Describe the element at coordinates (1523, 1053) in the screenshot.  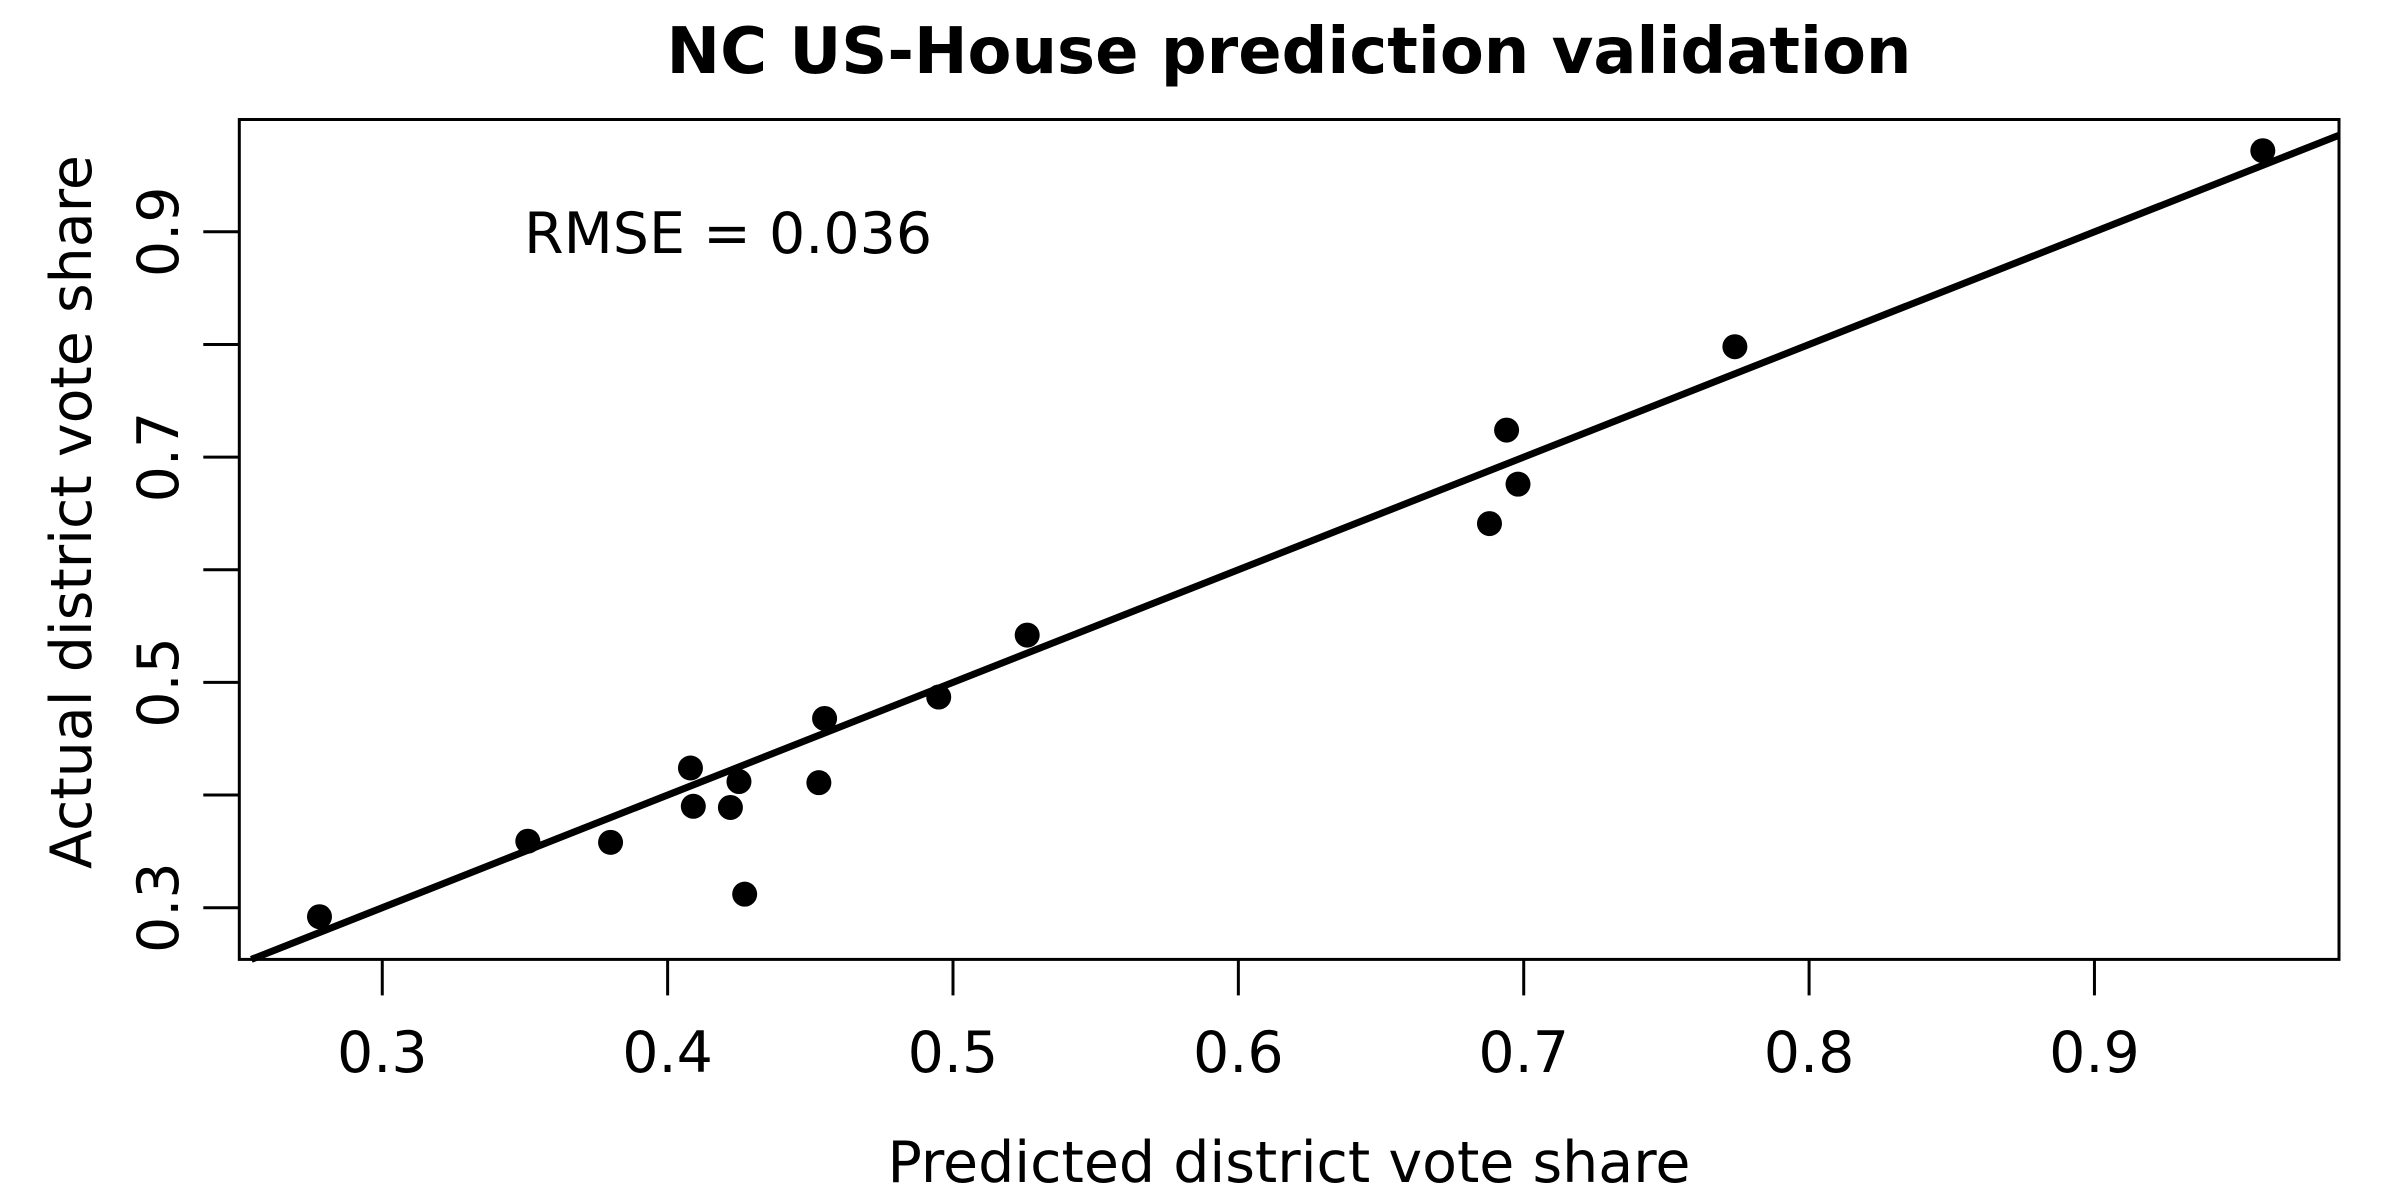
I see `x-tick-label: 0.7` at that location.